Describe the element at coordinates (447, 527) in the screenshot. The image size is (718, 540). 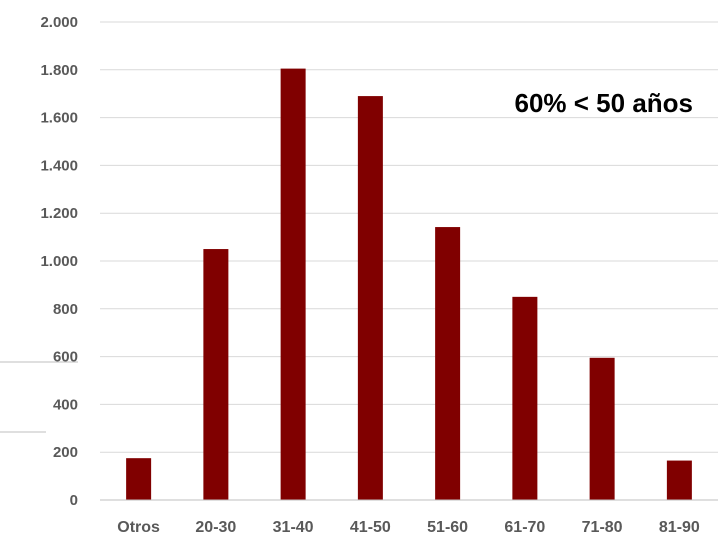
I see `x-category-label: 51-60` at that location.